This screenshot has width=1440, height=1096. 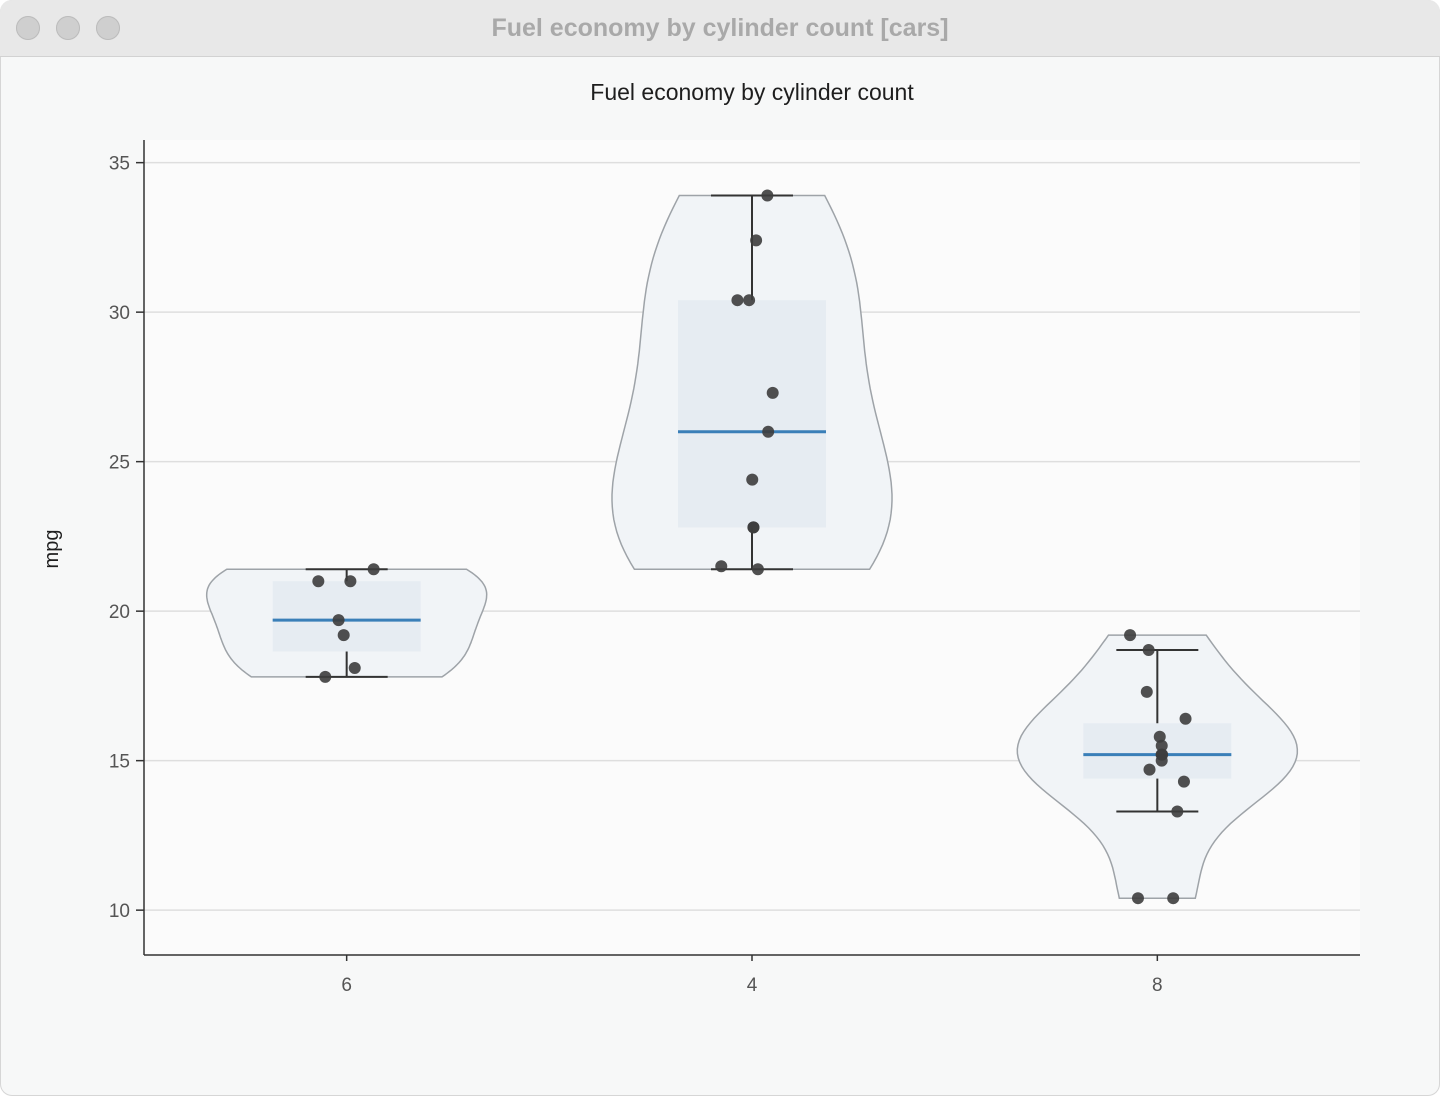 What do you see at coordinates (52, 549) in the screenshot?
I see `y-axis-label: mpg` at bounding box center [52, 549].